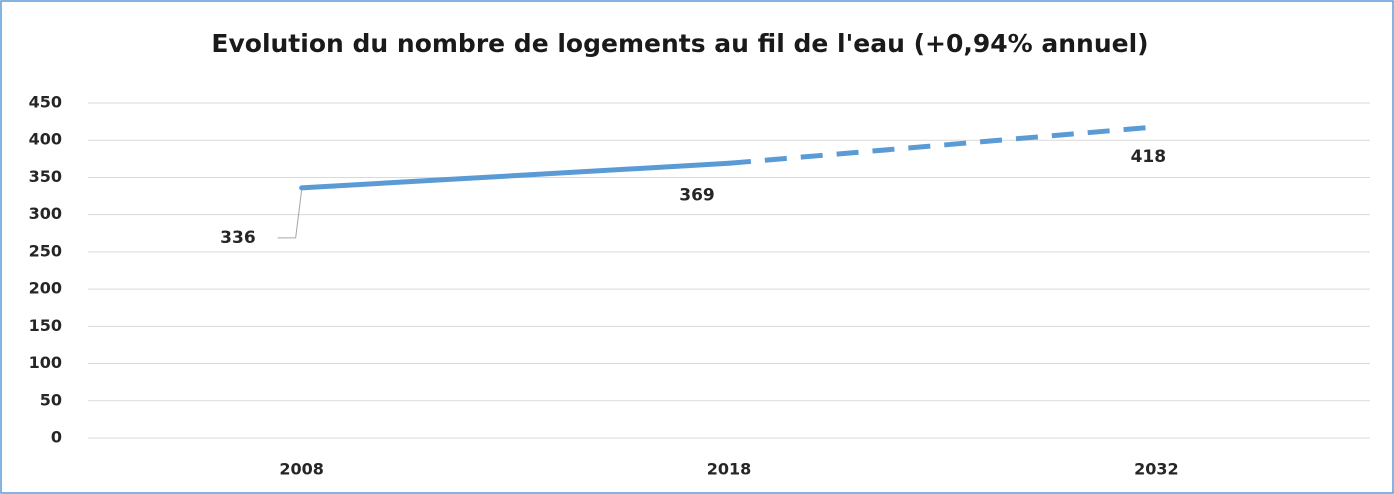  What do you see at coordinates (45, 362) in the screenshot?
I see `y-tick-label: 100` at bounding box center [45, 362].